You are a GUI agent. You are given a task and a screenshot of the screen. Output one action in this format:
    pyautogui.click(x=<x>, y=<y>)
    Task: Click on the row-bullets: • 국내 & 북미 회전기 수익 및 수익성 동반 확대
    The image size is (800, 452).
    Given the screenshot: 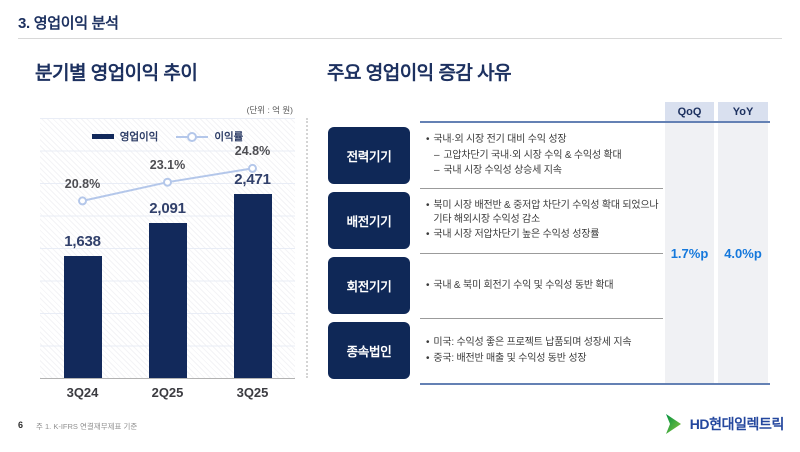 What is the action you would take?
    pyautogui.click(x=545, y=285)
    